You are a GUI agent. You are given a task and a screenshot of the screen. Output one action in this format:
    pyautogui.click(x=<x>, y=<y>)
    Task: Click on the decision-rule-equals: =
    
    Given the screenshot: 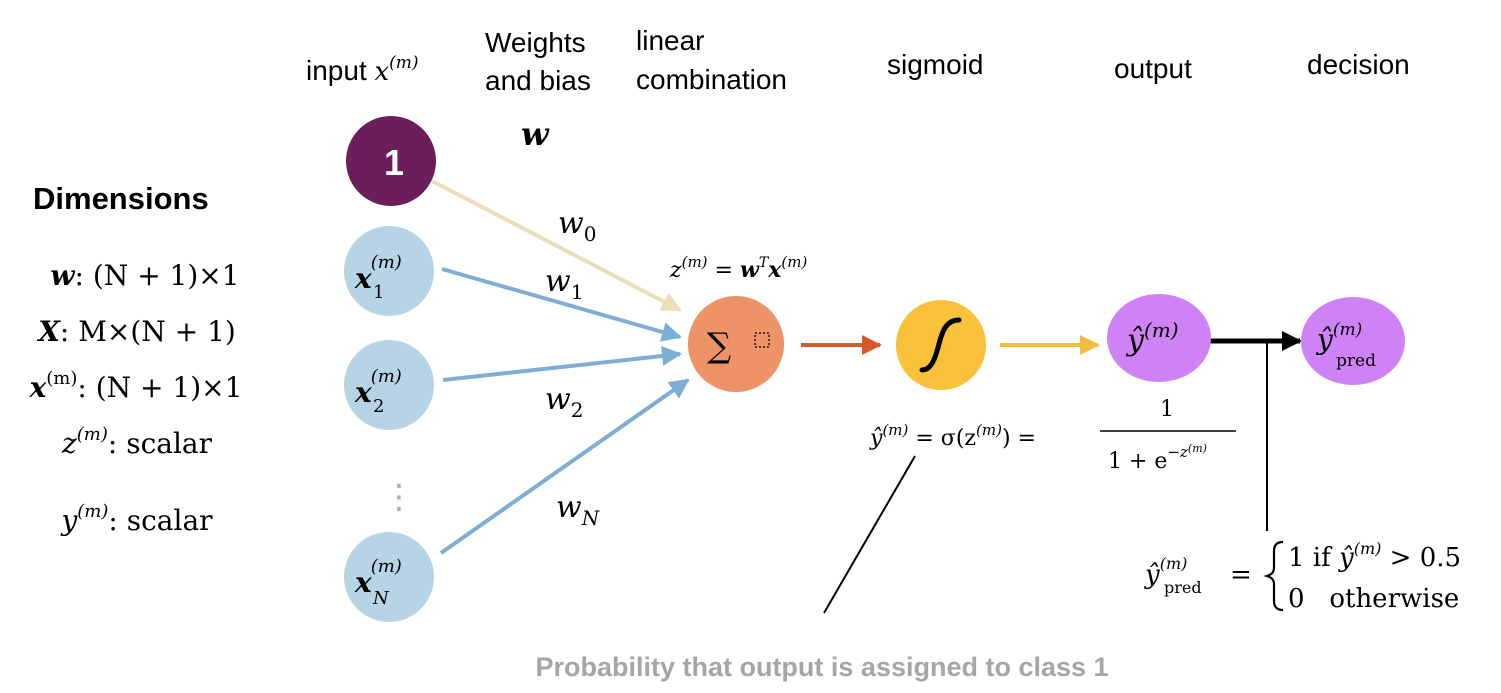 What is the action you would take?
    pyautogui.click(x=1241, y=575)
    